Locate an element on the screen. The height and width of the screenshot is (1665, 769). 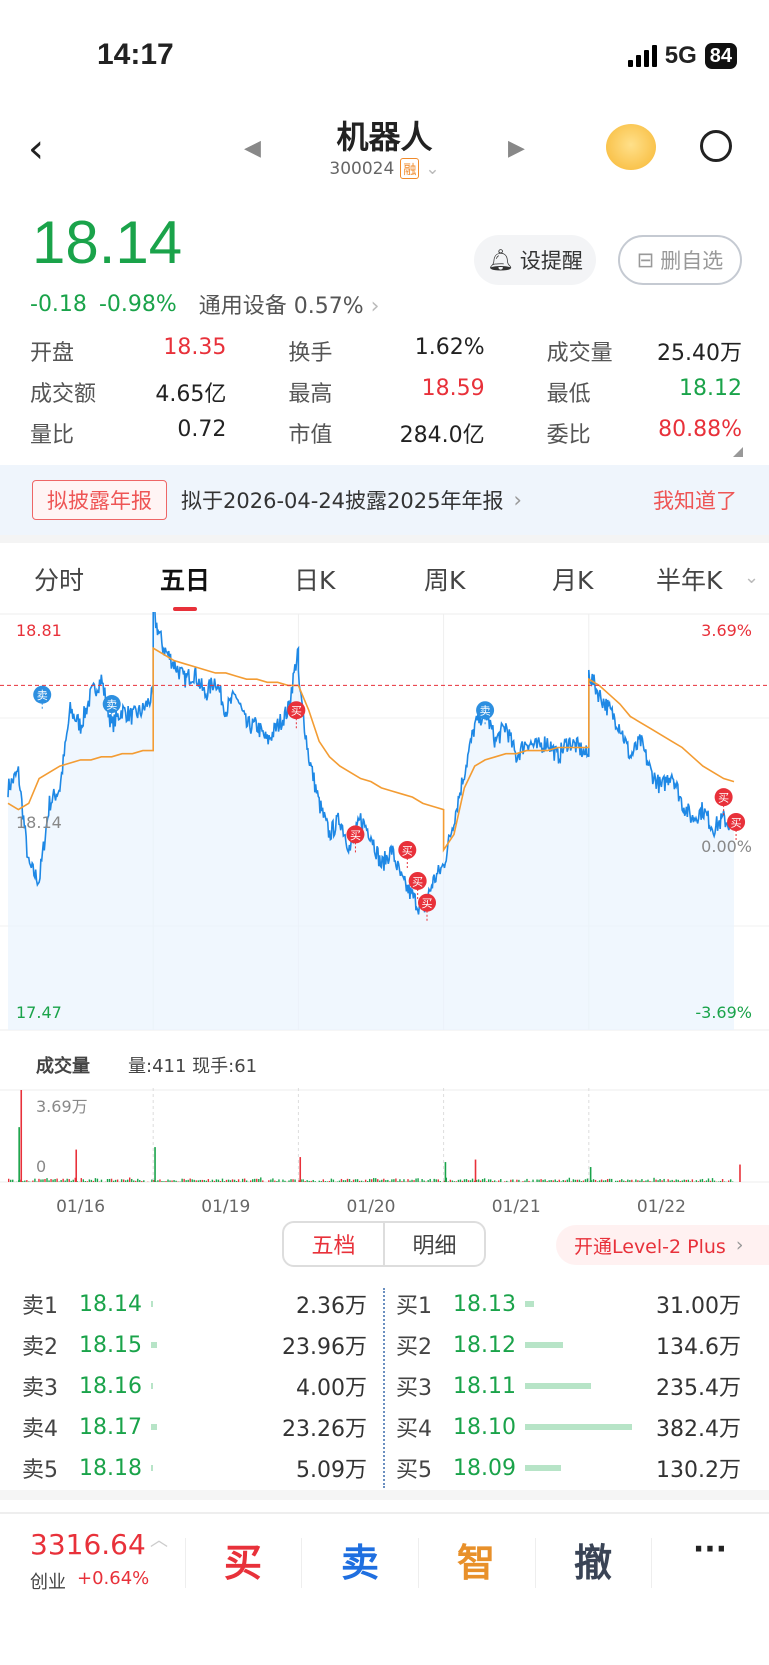
search-icon is located at coordinates (716, 146).